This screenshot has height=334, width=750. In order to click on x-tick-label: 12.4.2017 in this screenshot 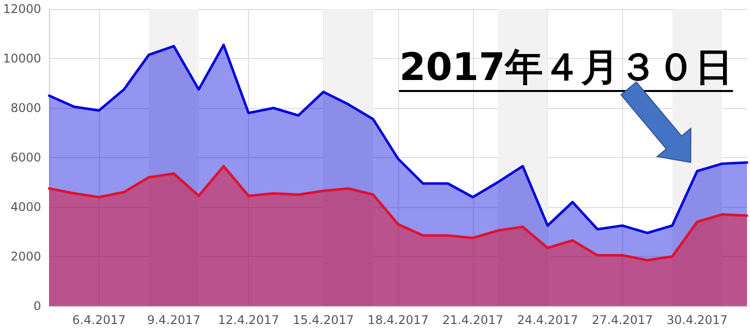, I will do `click(249, 320)`.